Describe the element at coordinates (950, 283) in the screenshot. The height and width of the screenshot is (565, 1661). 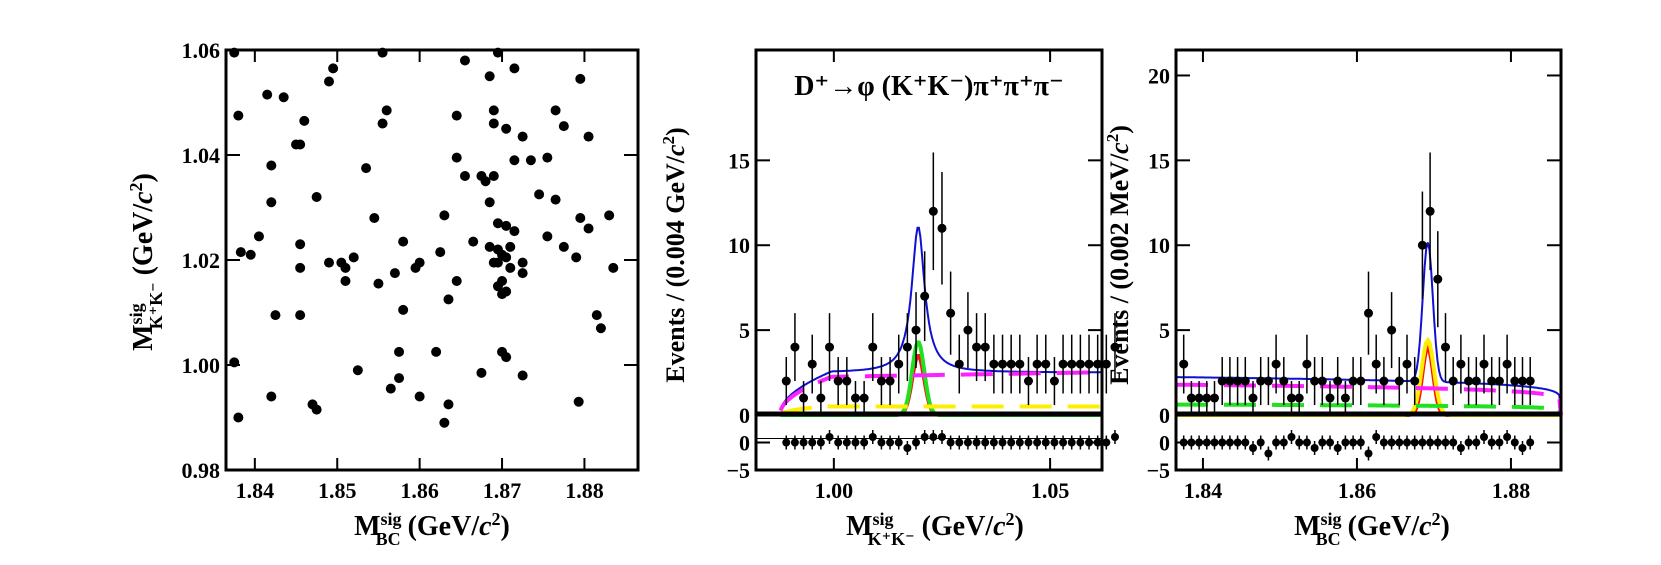
I see `kk-data-points` at that location.